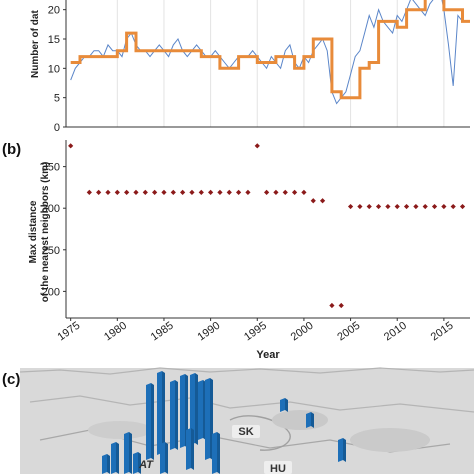 Image resolution: width=474 pixels, height=474 pixels. What do you see at coordinates (224, 422) in the screenshot?
I see `panel-c-bars` at bounding box center [224, 422].